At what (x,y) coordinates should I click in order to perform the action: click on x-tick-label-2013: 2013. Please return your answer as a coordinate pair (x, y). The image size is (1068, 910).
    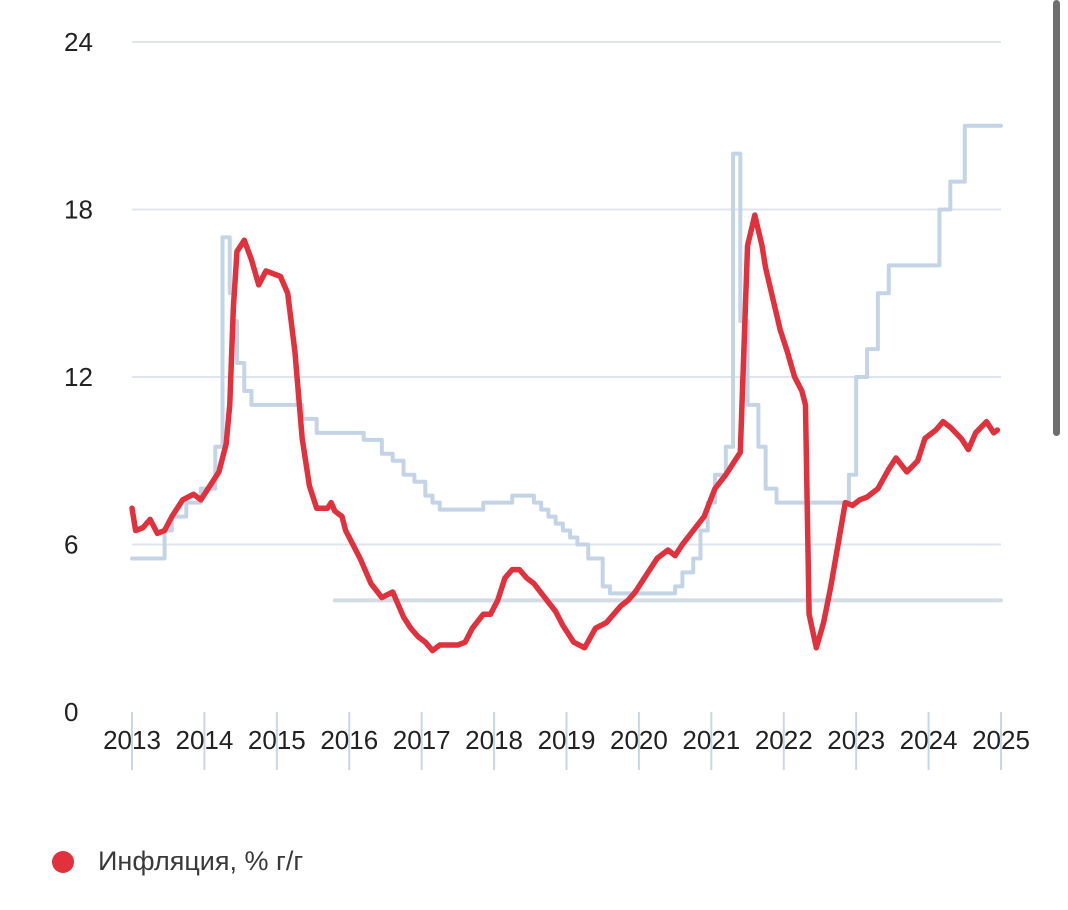
    Looking at the image, I should click on (132, 740).